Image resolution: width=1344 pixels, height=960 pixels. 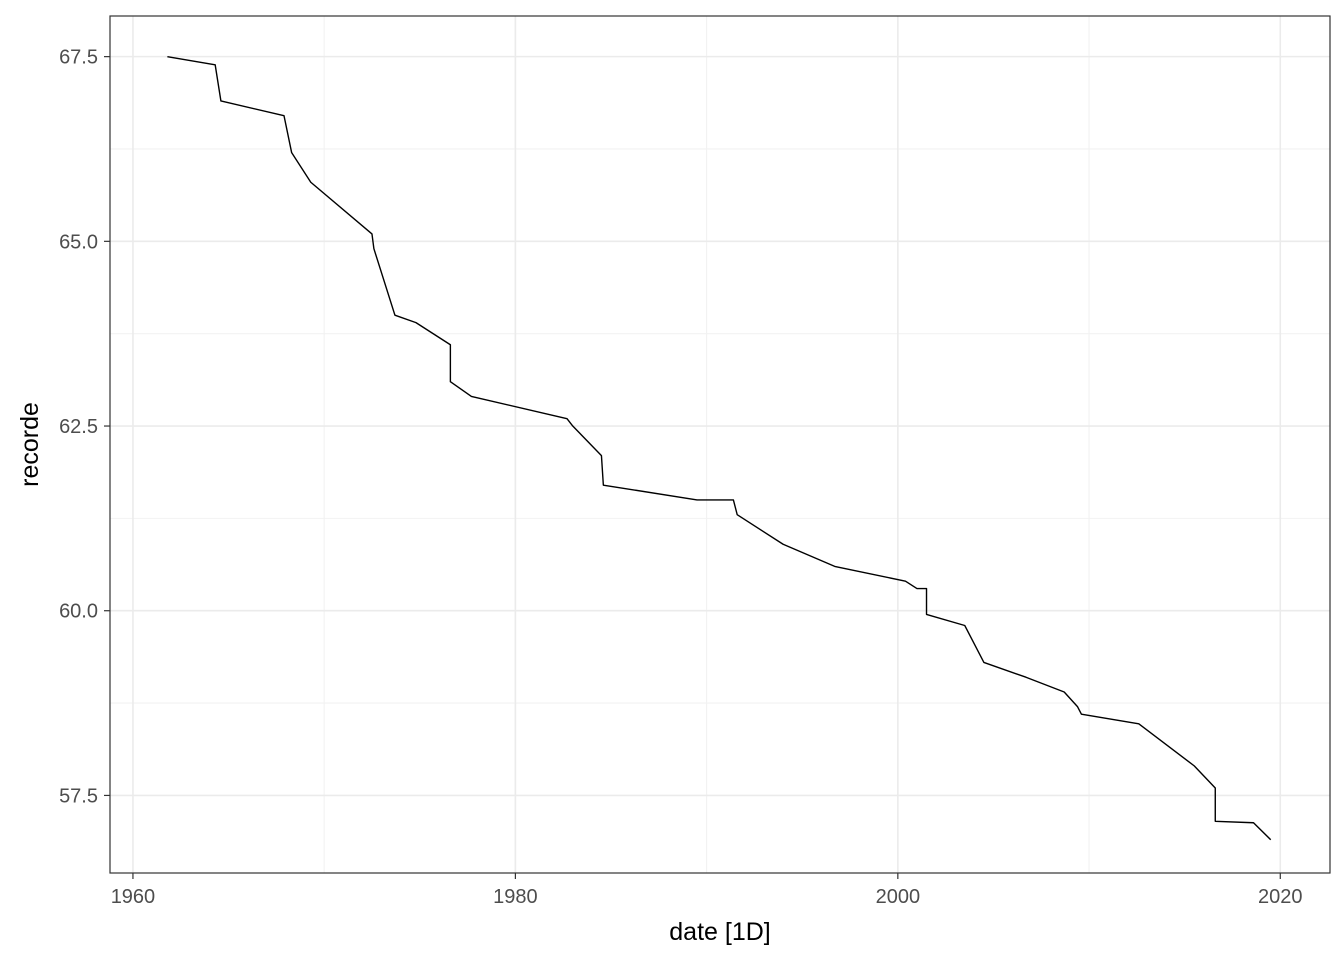 I want to click on x-tick-label: 2000, so click(x=898, y=897).